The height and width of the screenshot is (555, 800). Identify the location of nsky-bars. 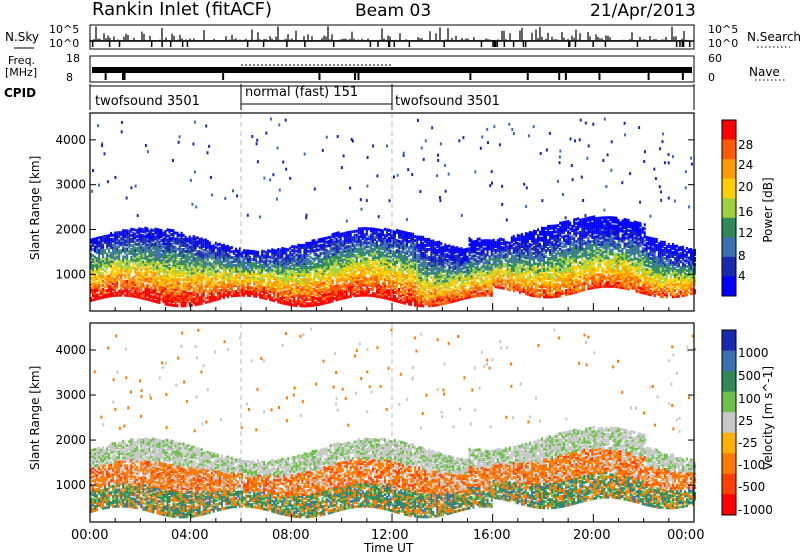
(392, 36).